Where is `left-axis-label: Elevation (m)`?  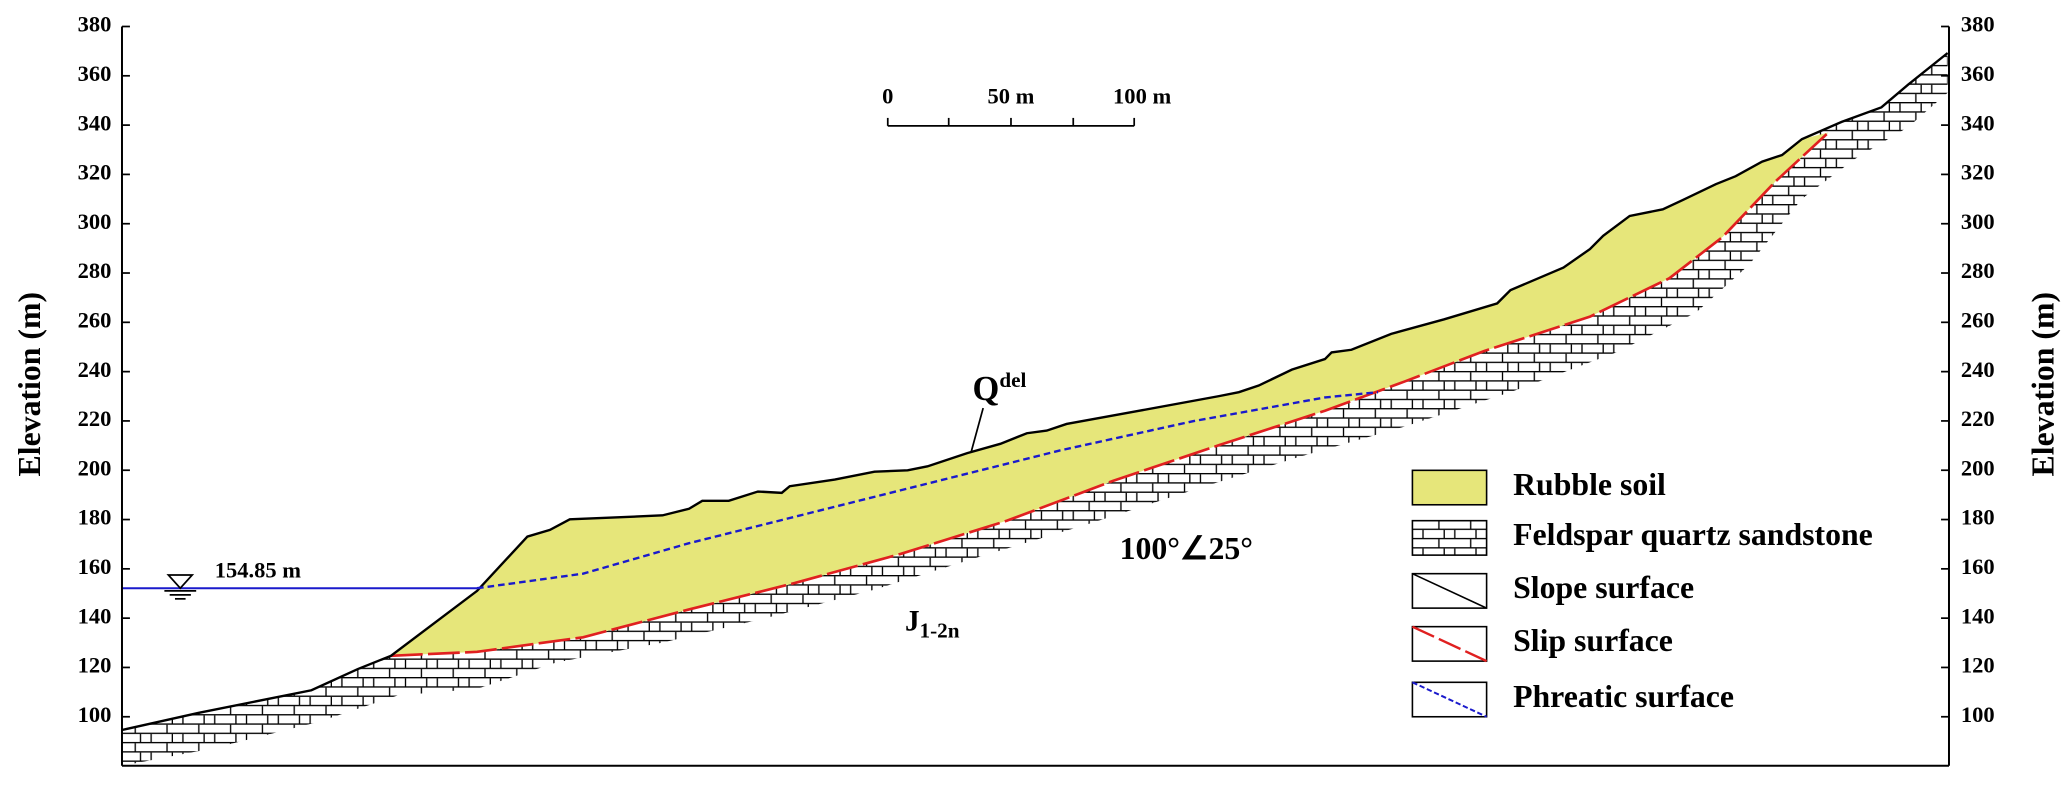 left-axis-label: Elevation (m) is located at coordinates (29, 384).